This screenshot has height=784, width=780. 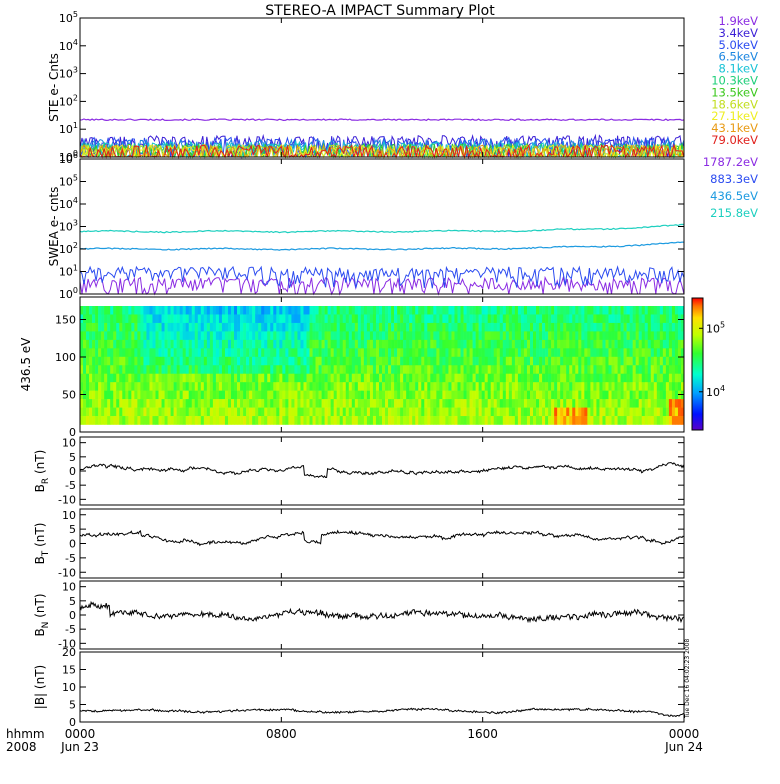 I want to click on bt-series, so click(x=382, y=538).